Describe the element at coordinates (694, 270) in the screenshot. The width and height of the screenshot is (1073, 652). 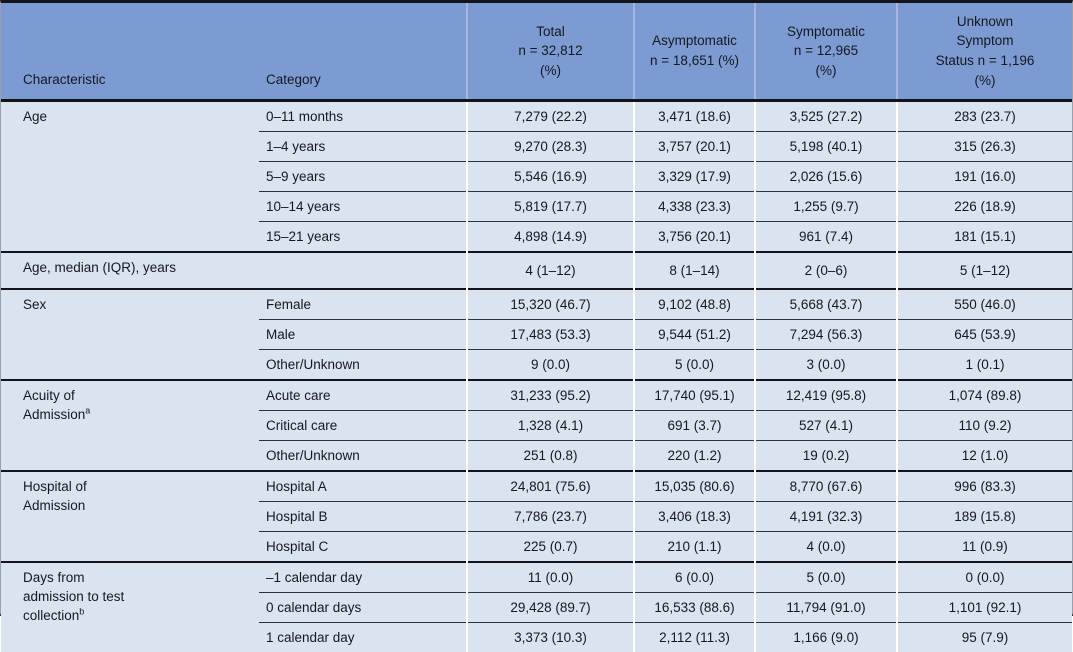
I see `asymptomatic-cell: 8 (1–14)` at that location.